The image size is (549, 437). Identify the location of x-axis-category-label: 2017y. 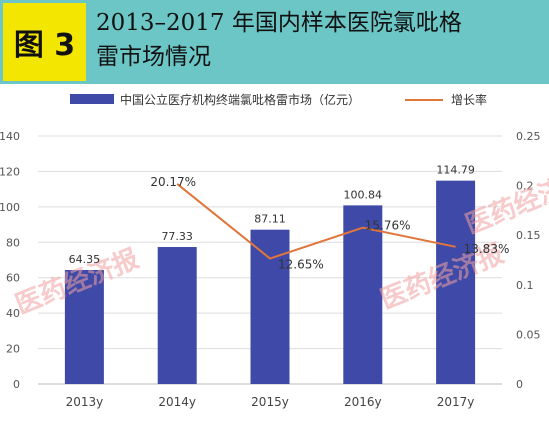
(456, 402).